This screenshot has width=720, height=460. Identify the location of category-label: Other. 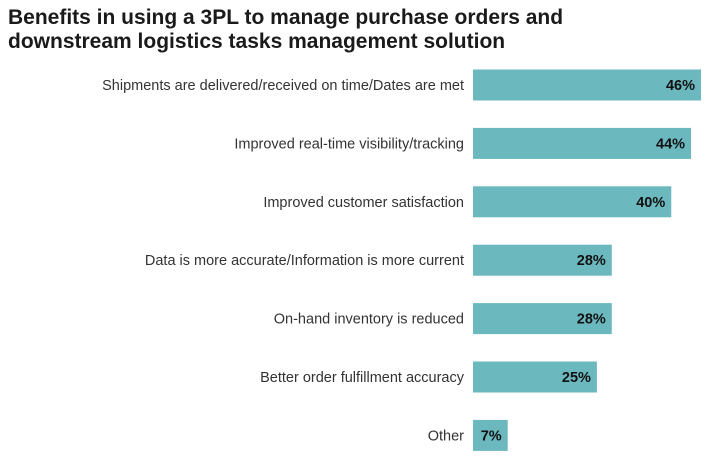
(446, 436).